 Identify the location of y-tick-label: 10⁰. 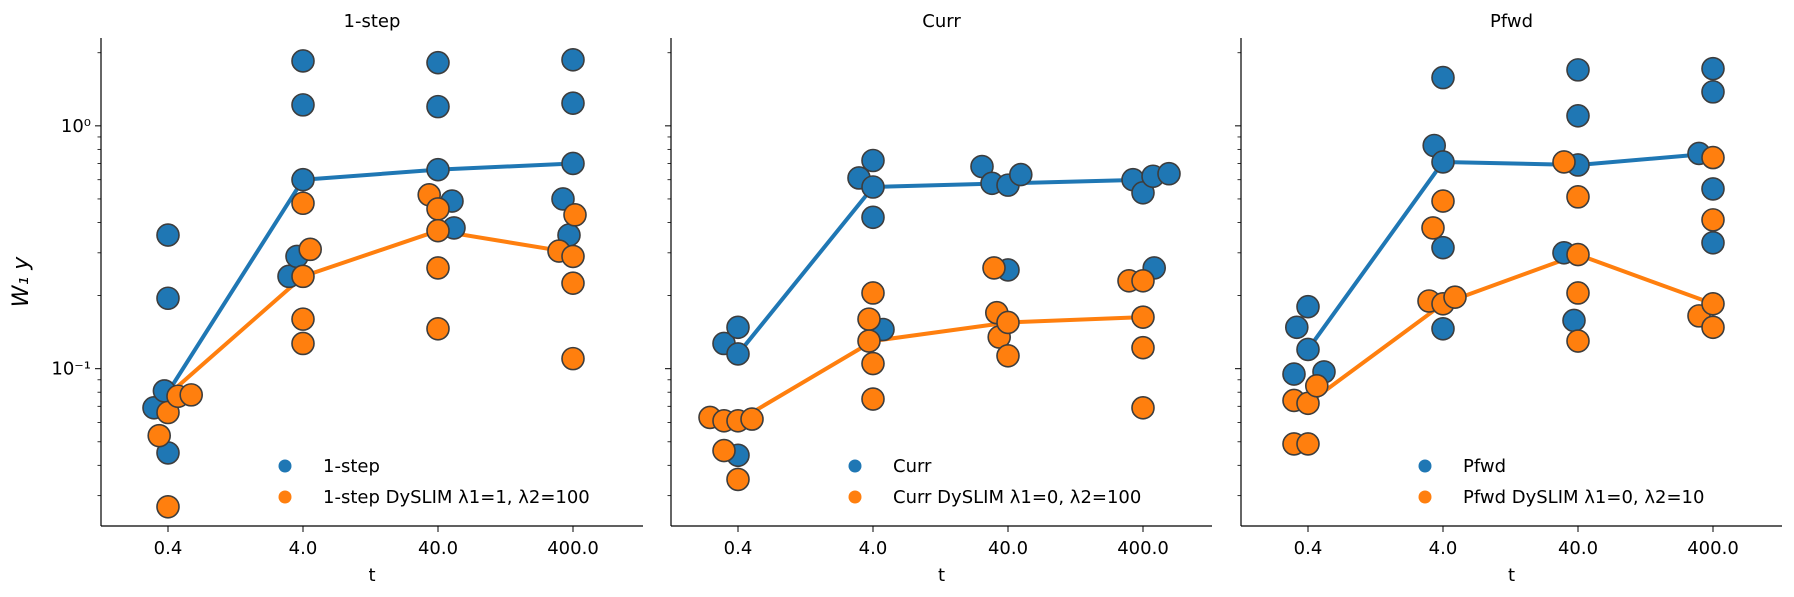
(76, 126).